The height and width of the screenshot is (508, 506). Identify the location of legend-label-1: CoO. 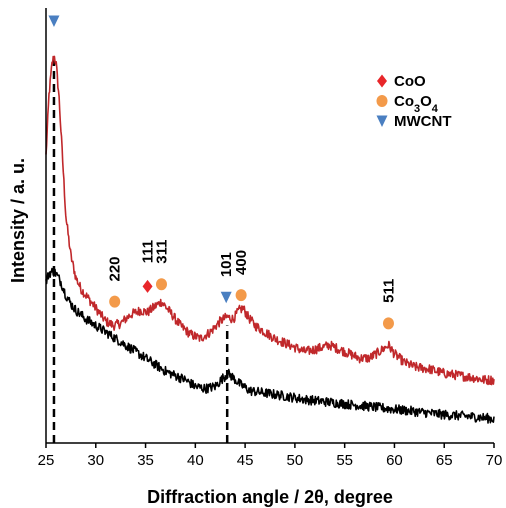
(410, 81).